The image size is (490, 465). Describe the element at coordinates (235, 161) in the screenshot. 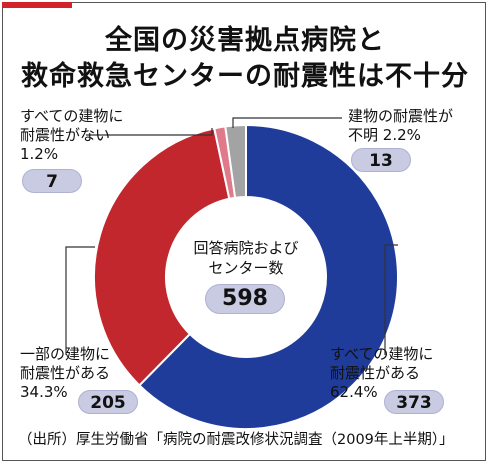

I see `slice-unknown` at that location.